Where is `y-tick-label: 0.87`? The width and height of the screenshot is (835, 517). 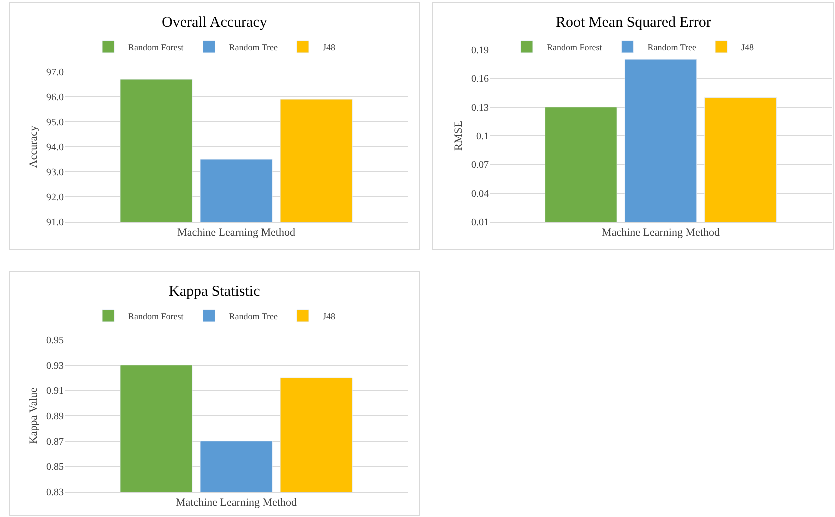
y-tick-label: 0.87 is located at coordinates (55, 442).